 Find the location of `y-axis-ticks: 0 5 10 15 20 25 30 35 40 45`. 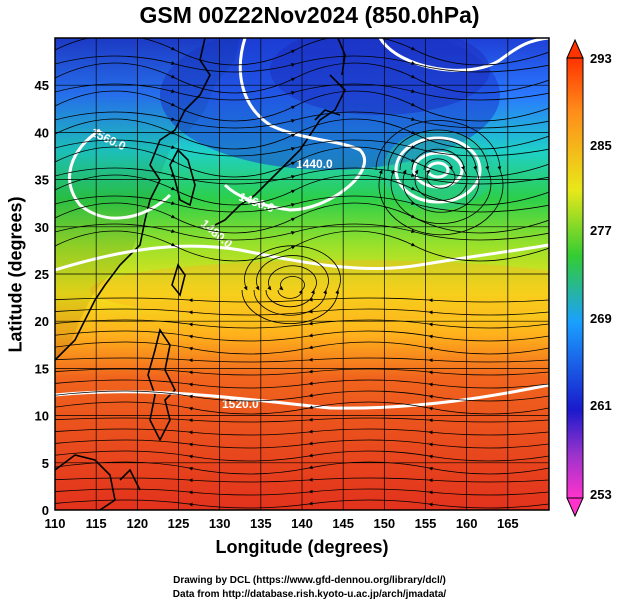

y-axis-ticks: 0 5 10 15 20 25 30 35 40 45 is located at coordinates (42, 298).